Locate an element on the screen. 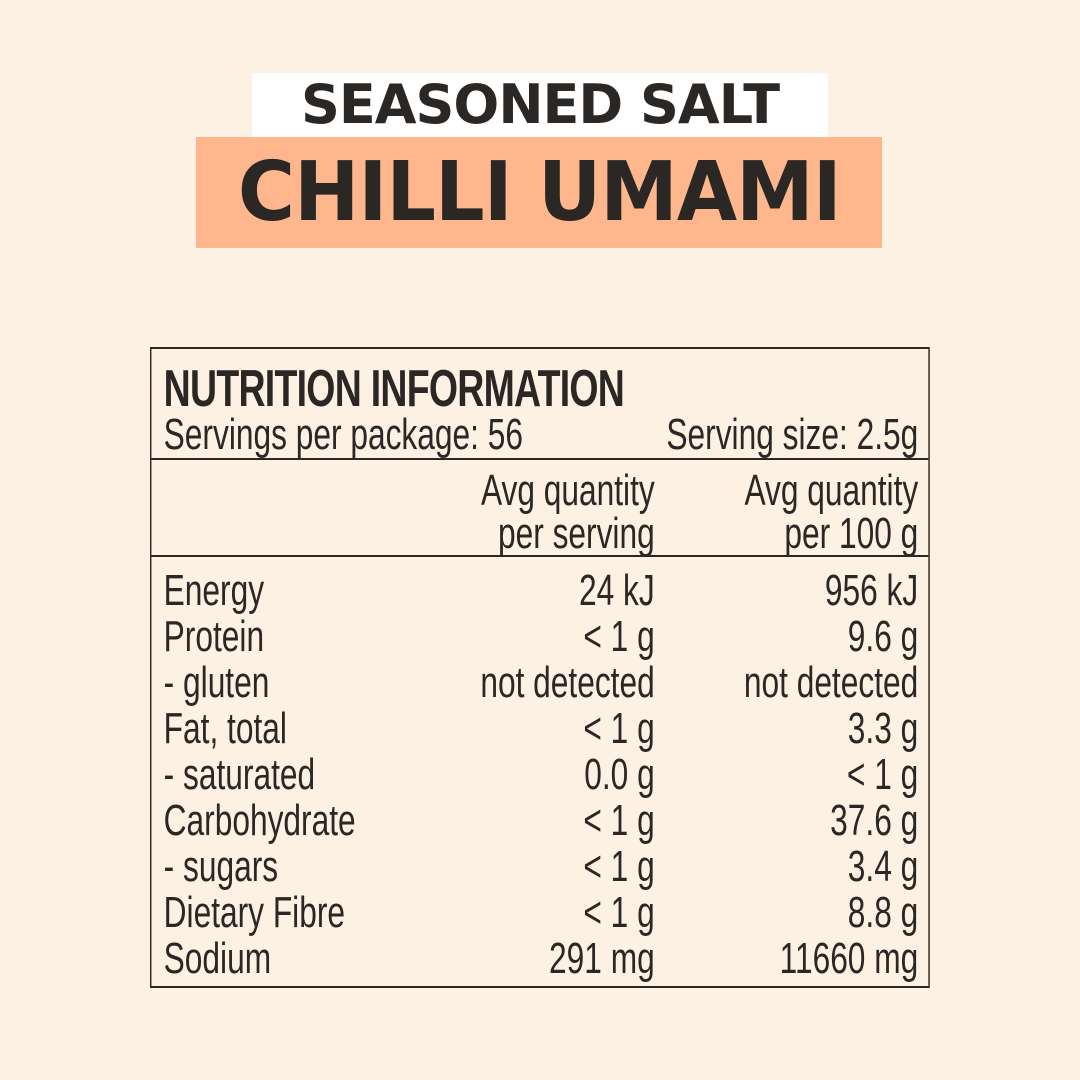 The image size is (1080, 1080). per-100g-value: < 1 g is located at coordinates (882, 774).